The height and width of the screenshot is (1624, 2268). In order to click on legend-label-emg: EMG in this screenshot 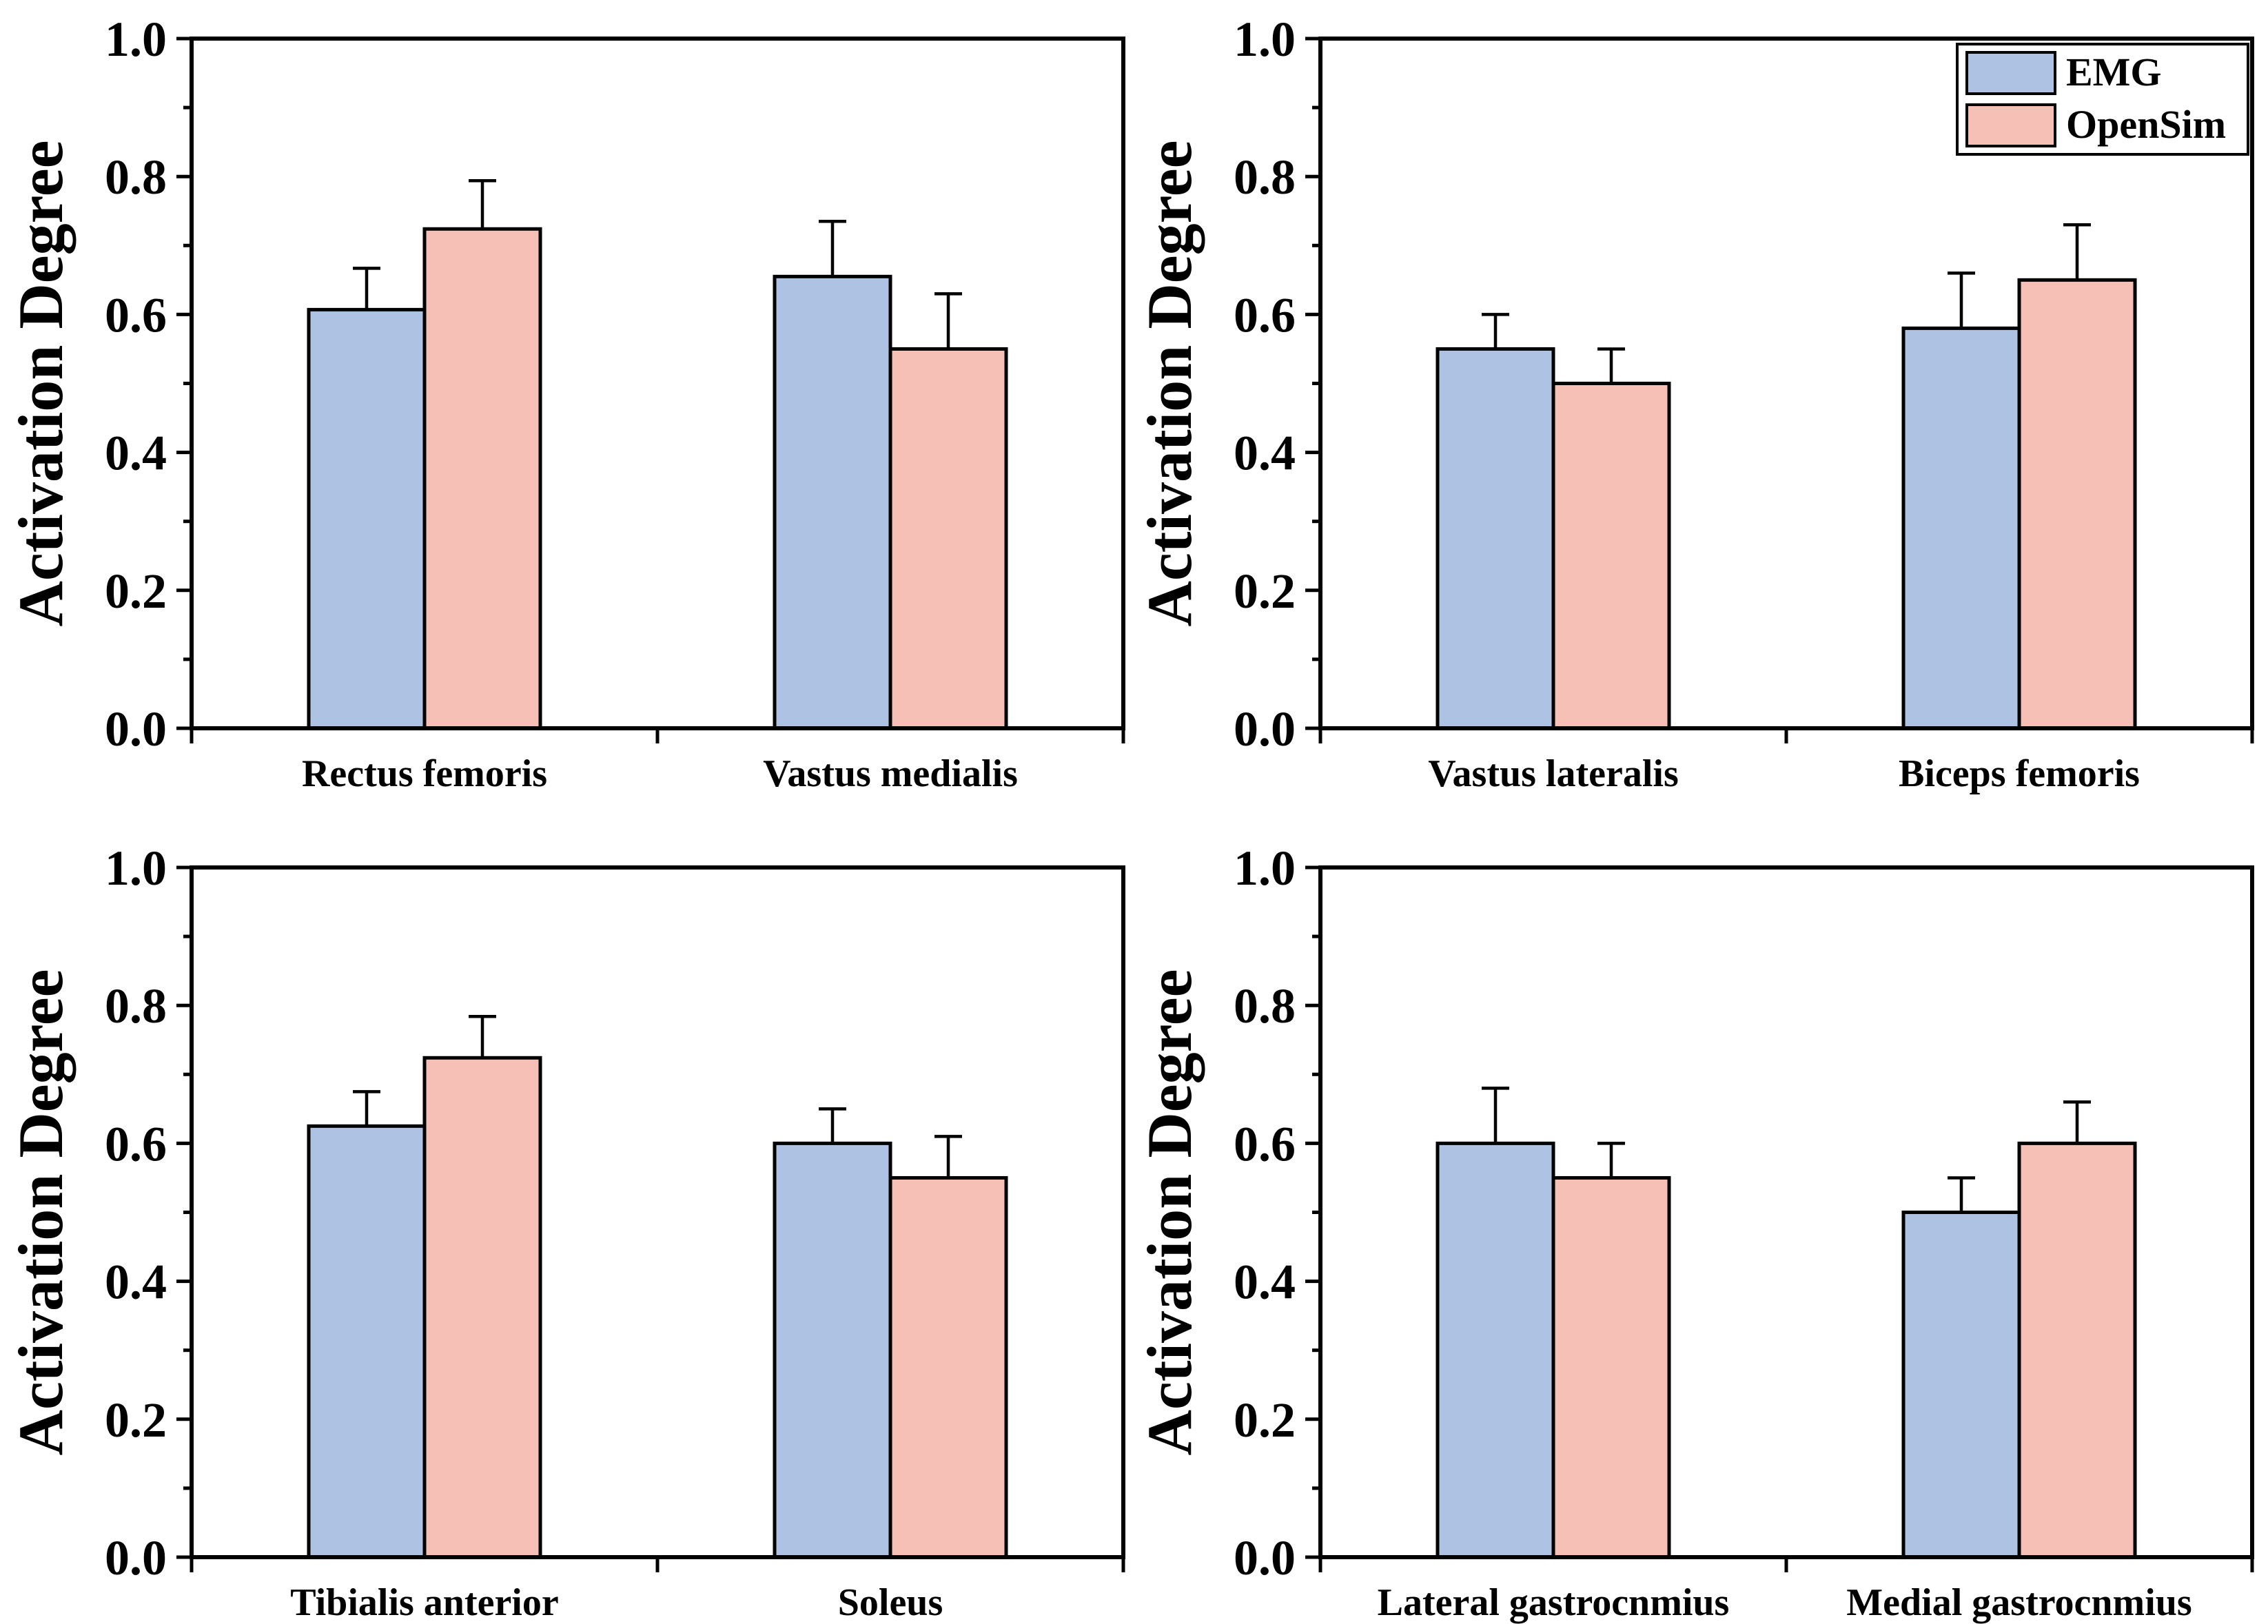, I will do `click(2114, 72)`.